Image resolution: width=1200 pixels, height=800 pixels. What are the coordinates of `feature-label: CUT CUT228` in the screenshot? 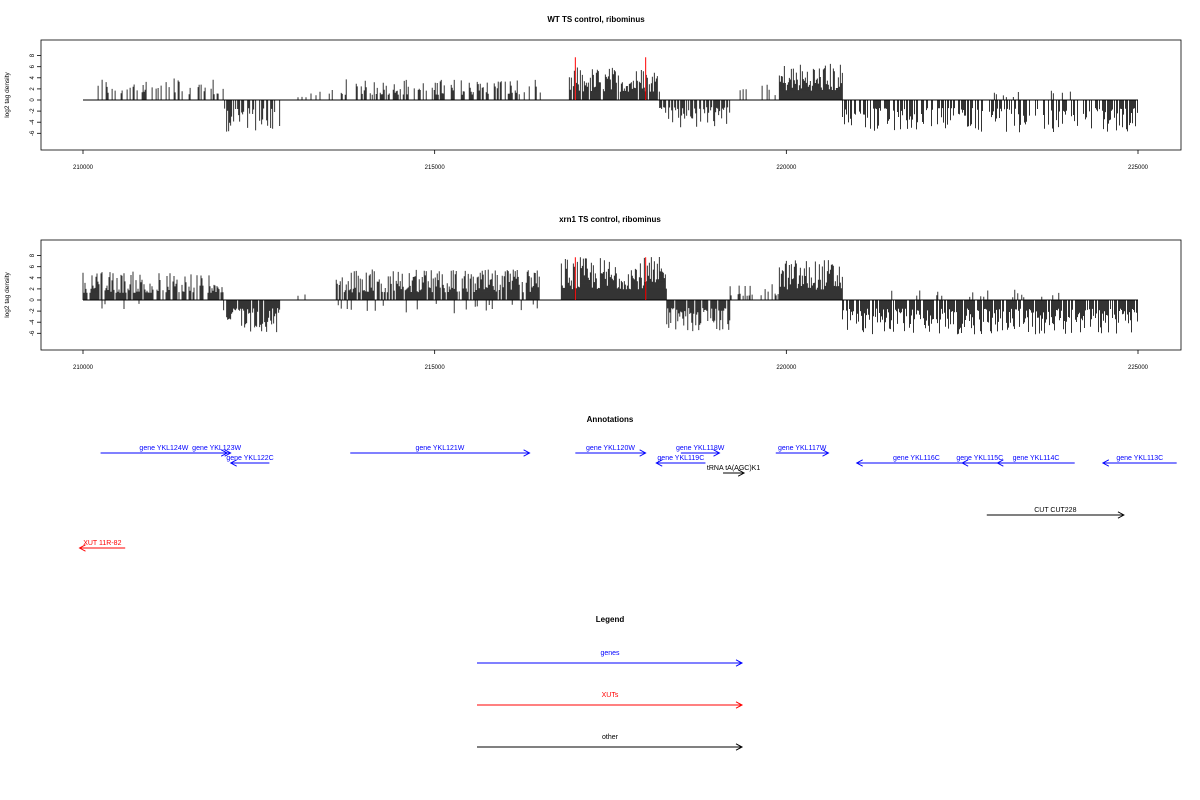 It's located at (1055, 510).